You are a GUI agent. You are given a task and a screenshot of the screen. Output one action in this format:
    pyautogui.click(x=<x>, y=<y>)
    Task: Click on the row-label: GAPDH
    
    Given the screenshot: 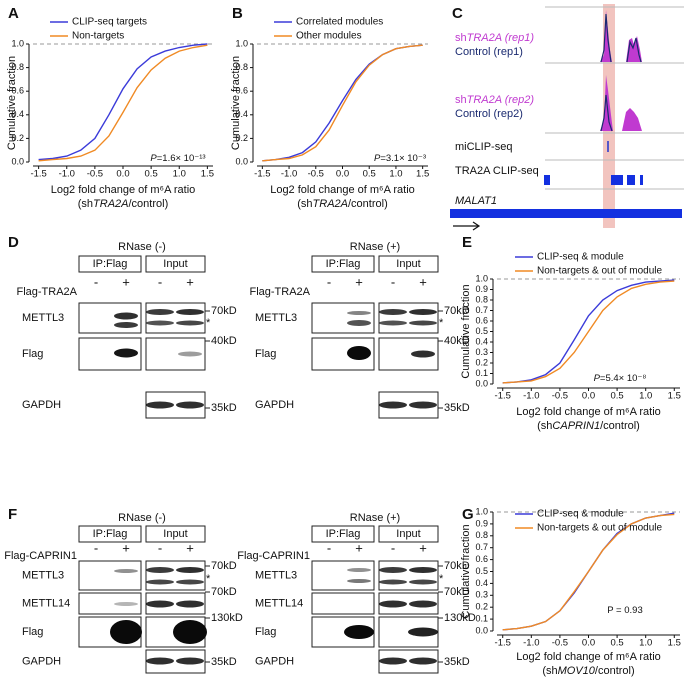 What is the action you would take?
    pyautogui.click(x=41, y=405)
    